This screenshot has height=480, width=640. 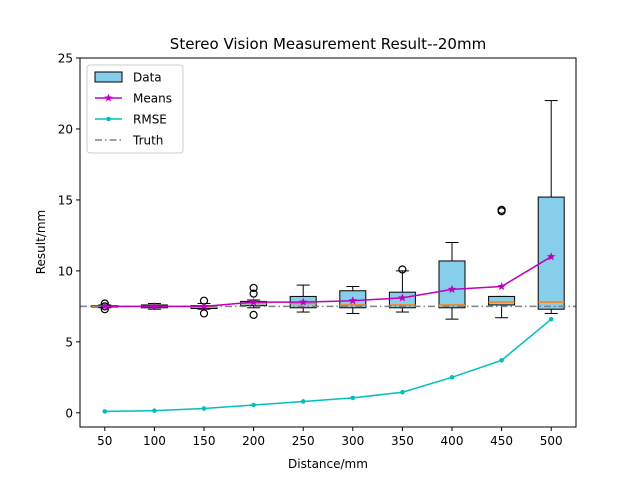 I want to click on chart-title: Stereo Vision Measurement Result--20mm, so click(x=328, y=44).